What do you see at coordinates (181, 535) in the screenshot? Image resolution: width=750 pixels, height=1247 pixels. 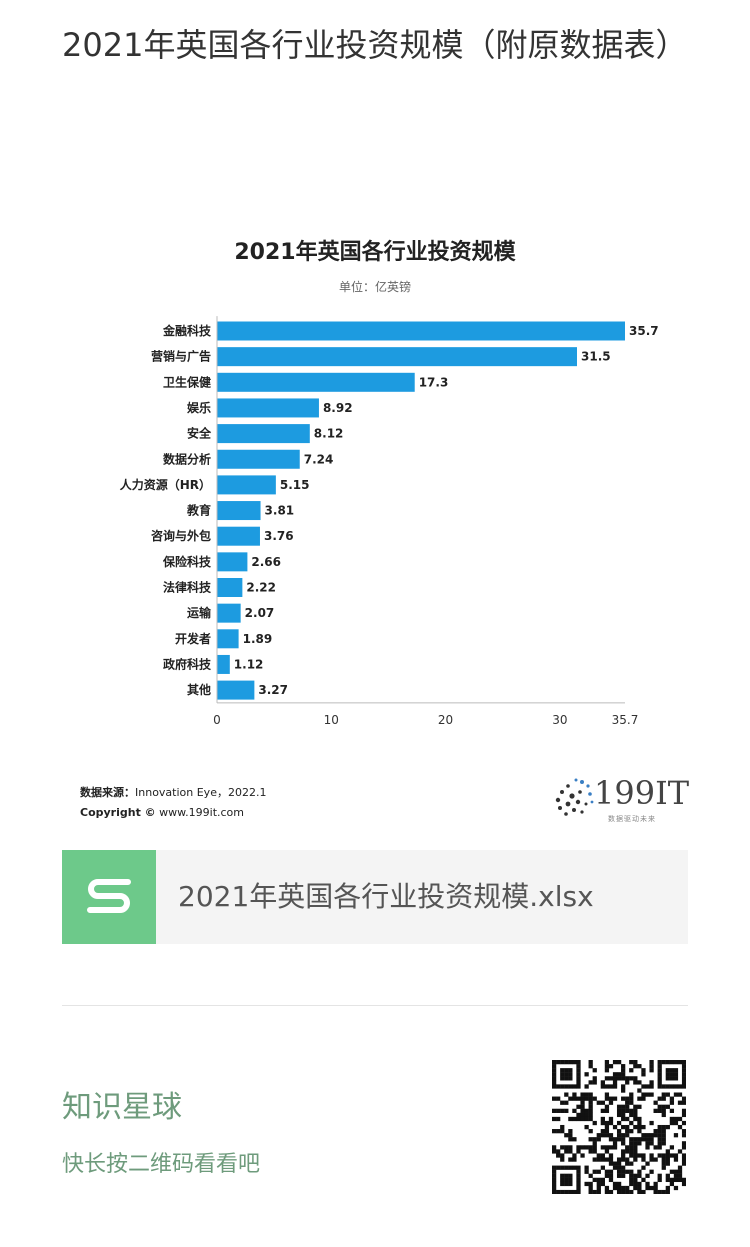 I see `category-label: 咨询与外包` at bounding box center [181, 535].